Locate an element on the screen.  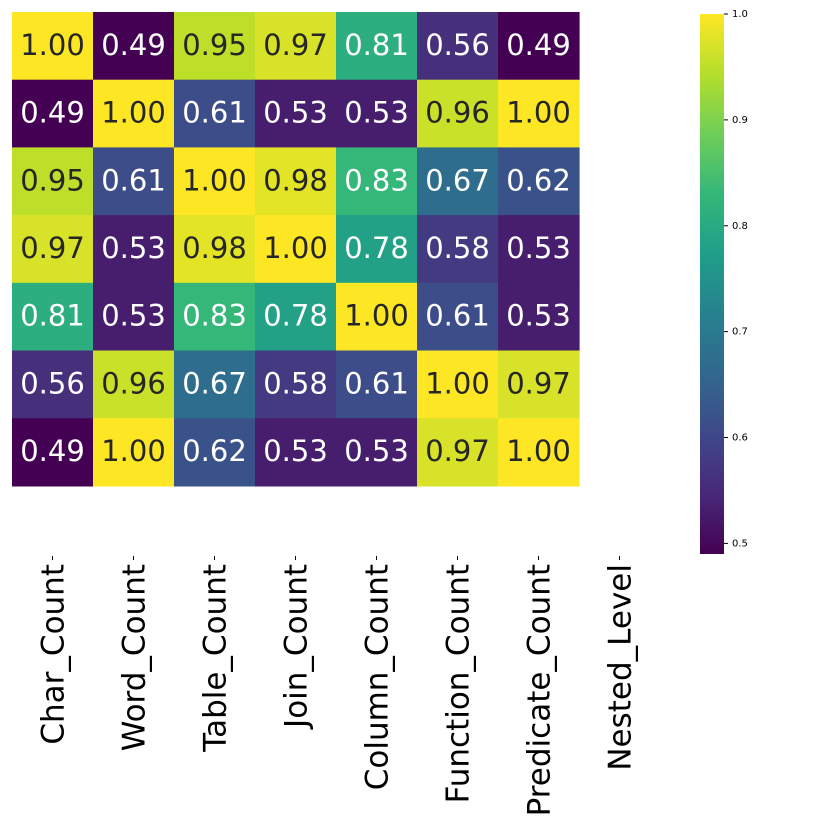
heatmap-cell-r1-c2 is located at coordinates (215, 113).